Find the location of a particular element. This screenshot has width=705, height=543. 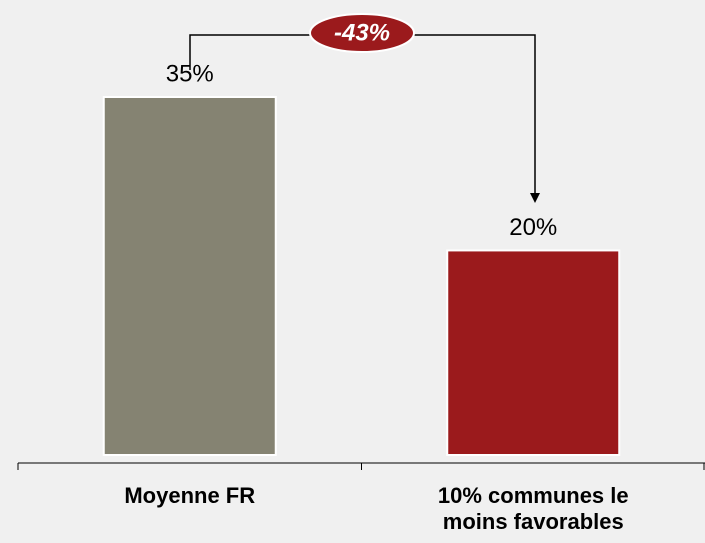

annotation: -43% is located at coordinates (362, 32).